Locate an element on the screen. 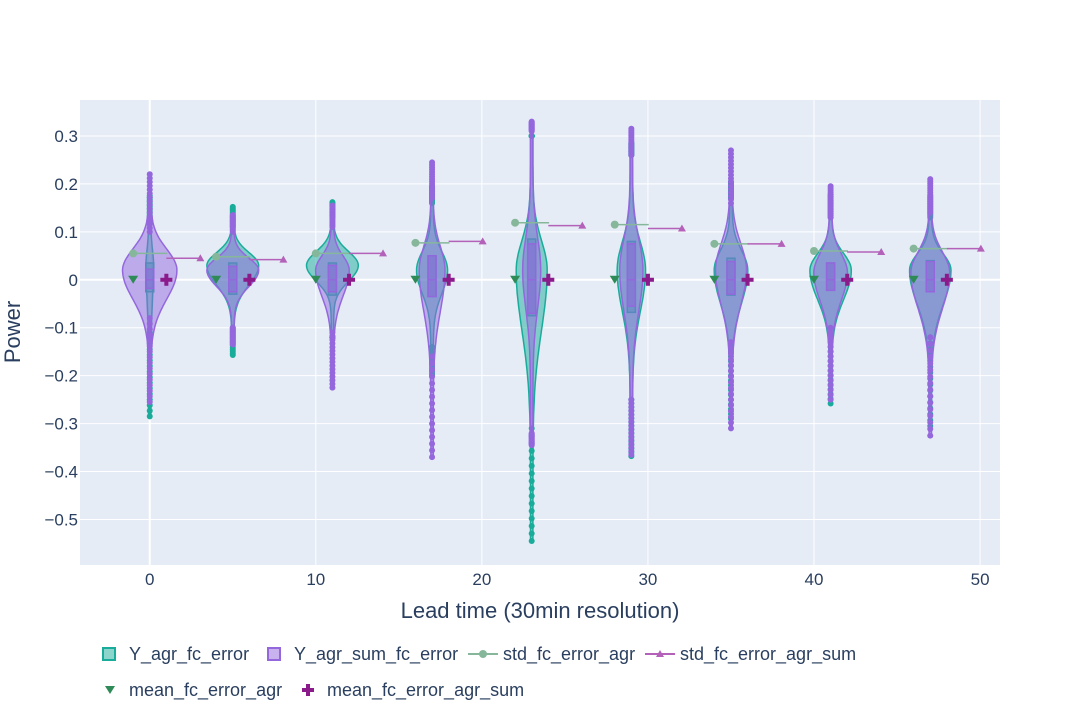 The image size is (1080, 720). y-tick-label: −0.1 is located at coordinates (61, 328).